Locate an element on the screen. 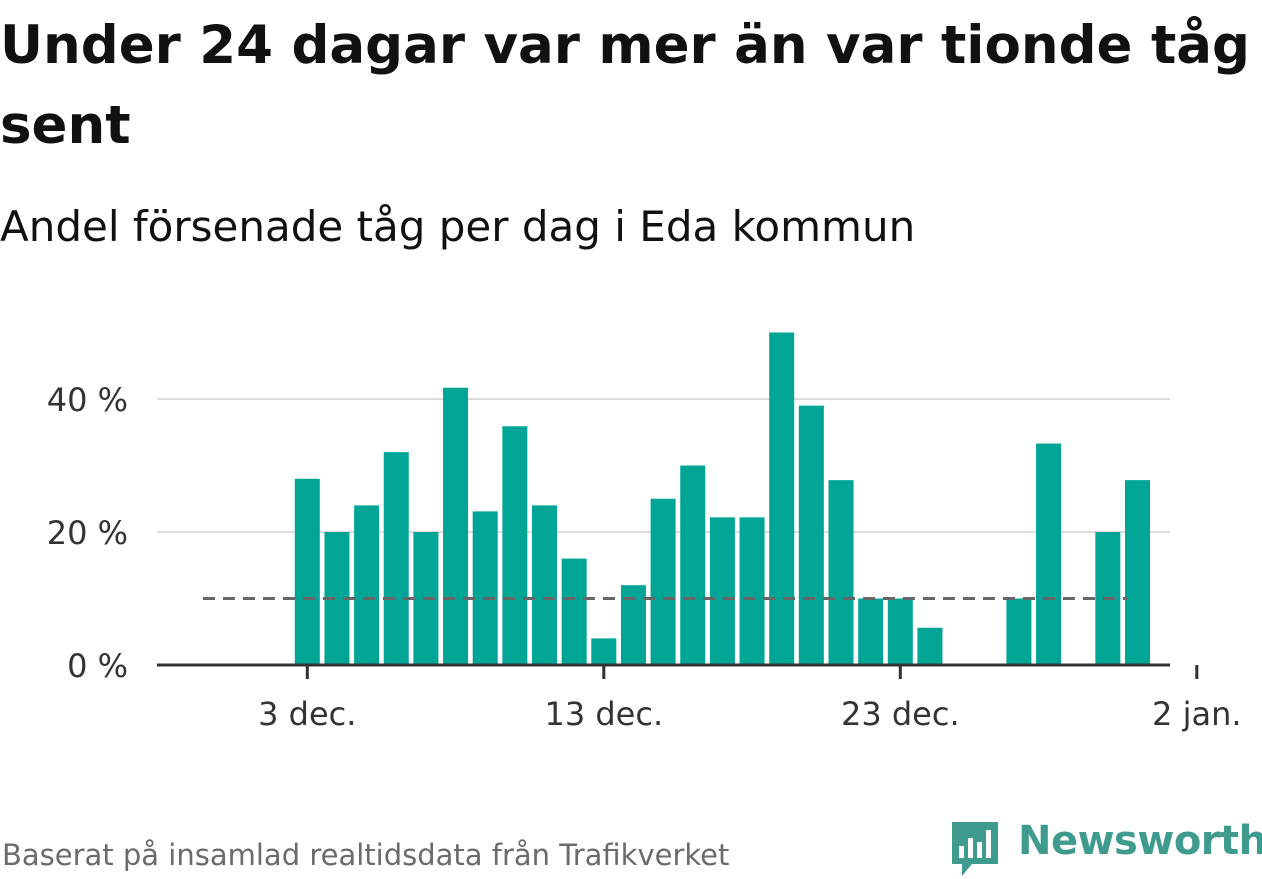 This screenshot has width=1262, height=879. y-tick-label: 40 % is located at coordinates (87, 400).